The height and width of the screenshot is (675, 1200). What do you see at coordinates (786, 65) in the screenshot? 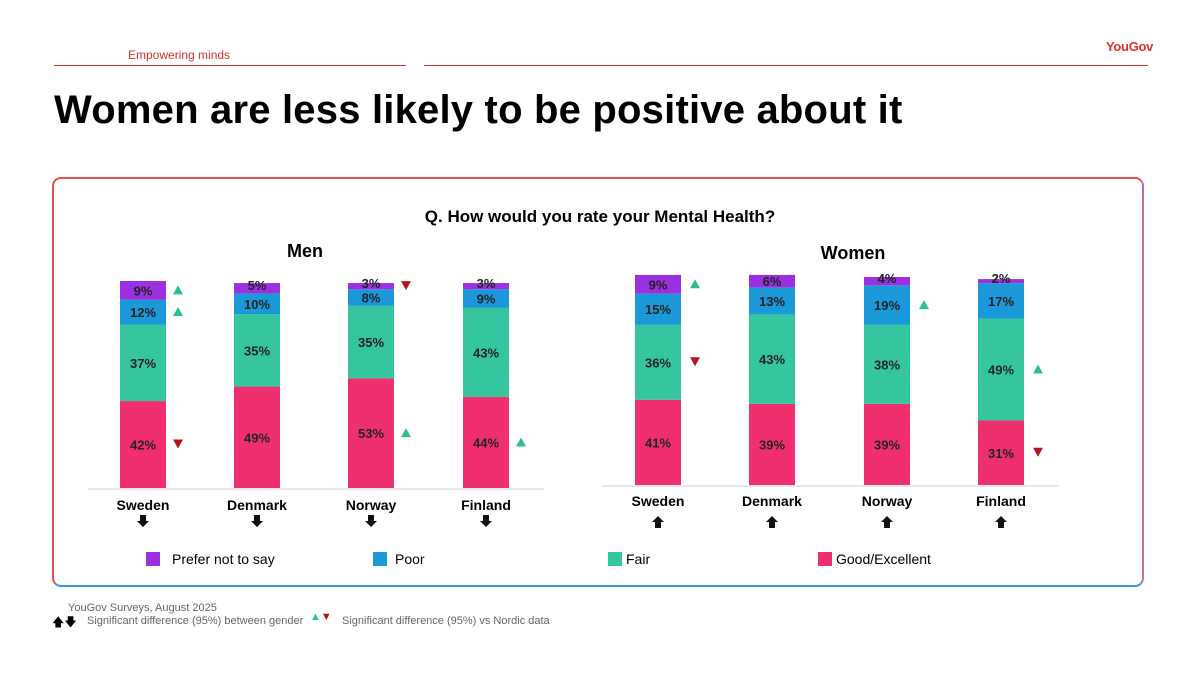
I see `header-rule-right` at bounding box center [786, 65].